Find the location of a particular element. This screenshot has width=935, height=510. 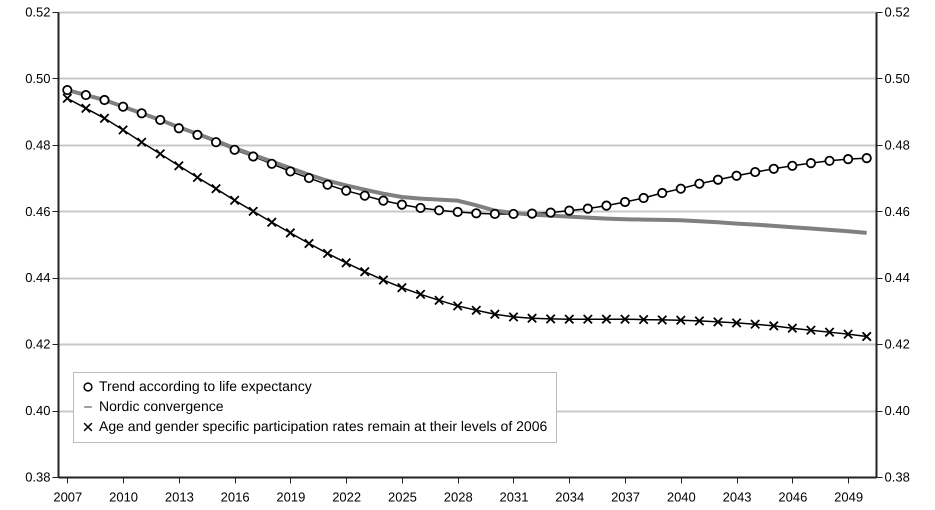

x-tick-label: 2037 is located at coordinates (625, 497).